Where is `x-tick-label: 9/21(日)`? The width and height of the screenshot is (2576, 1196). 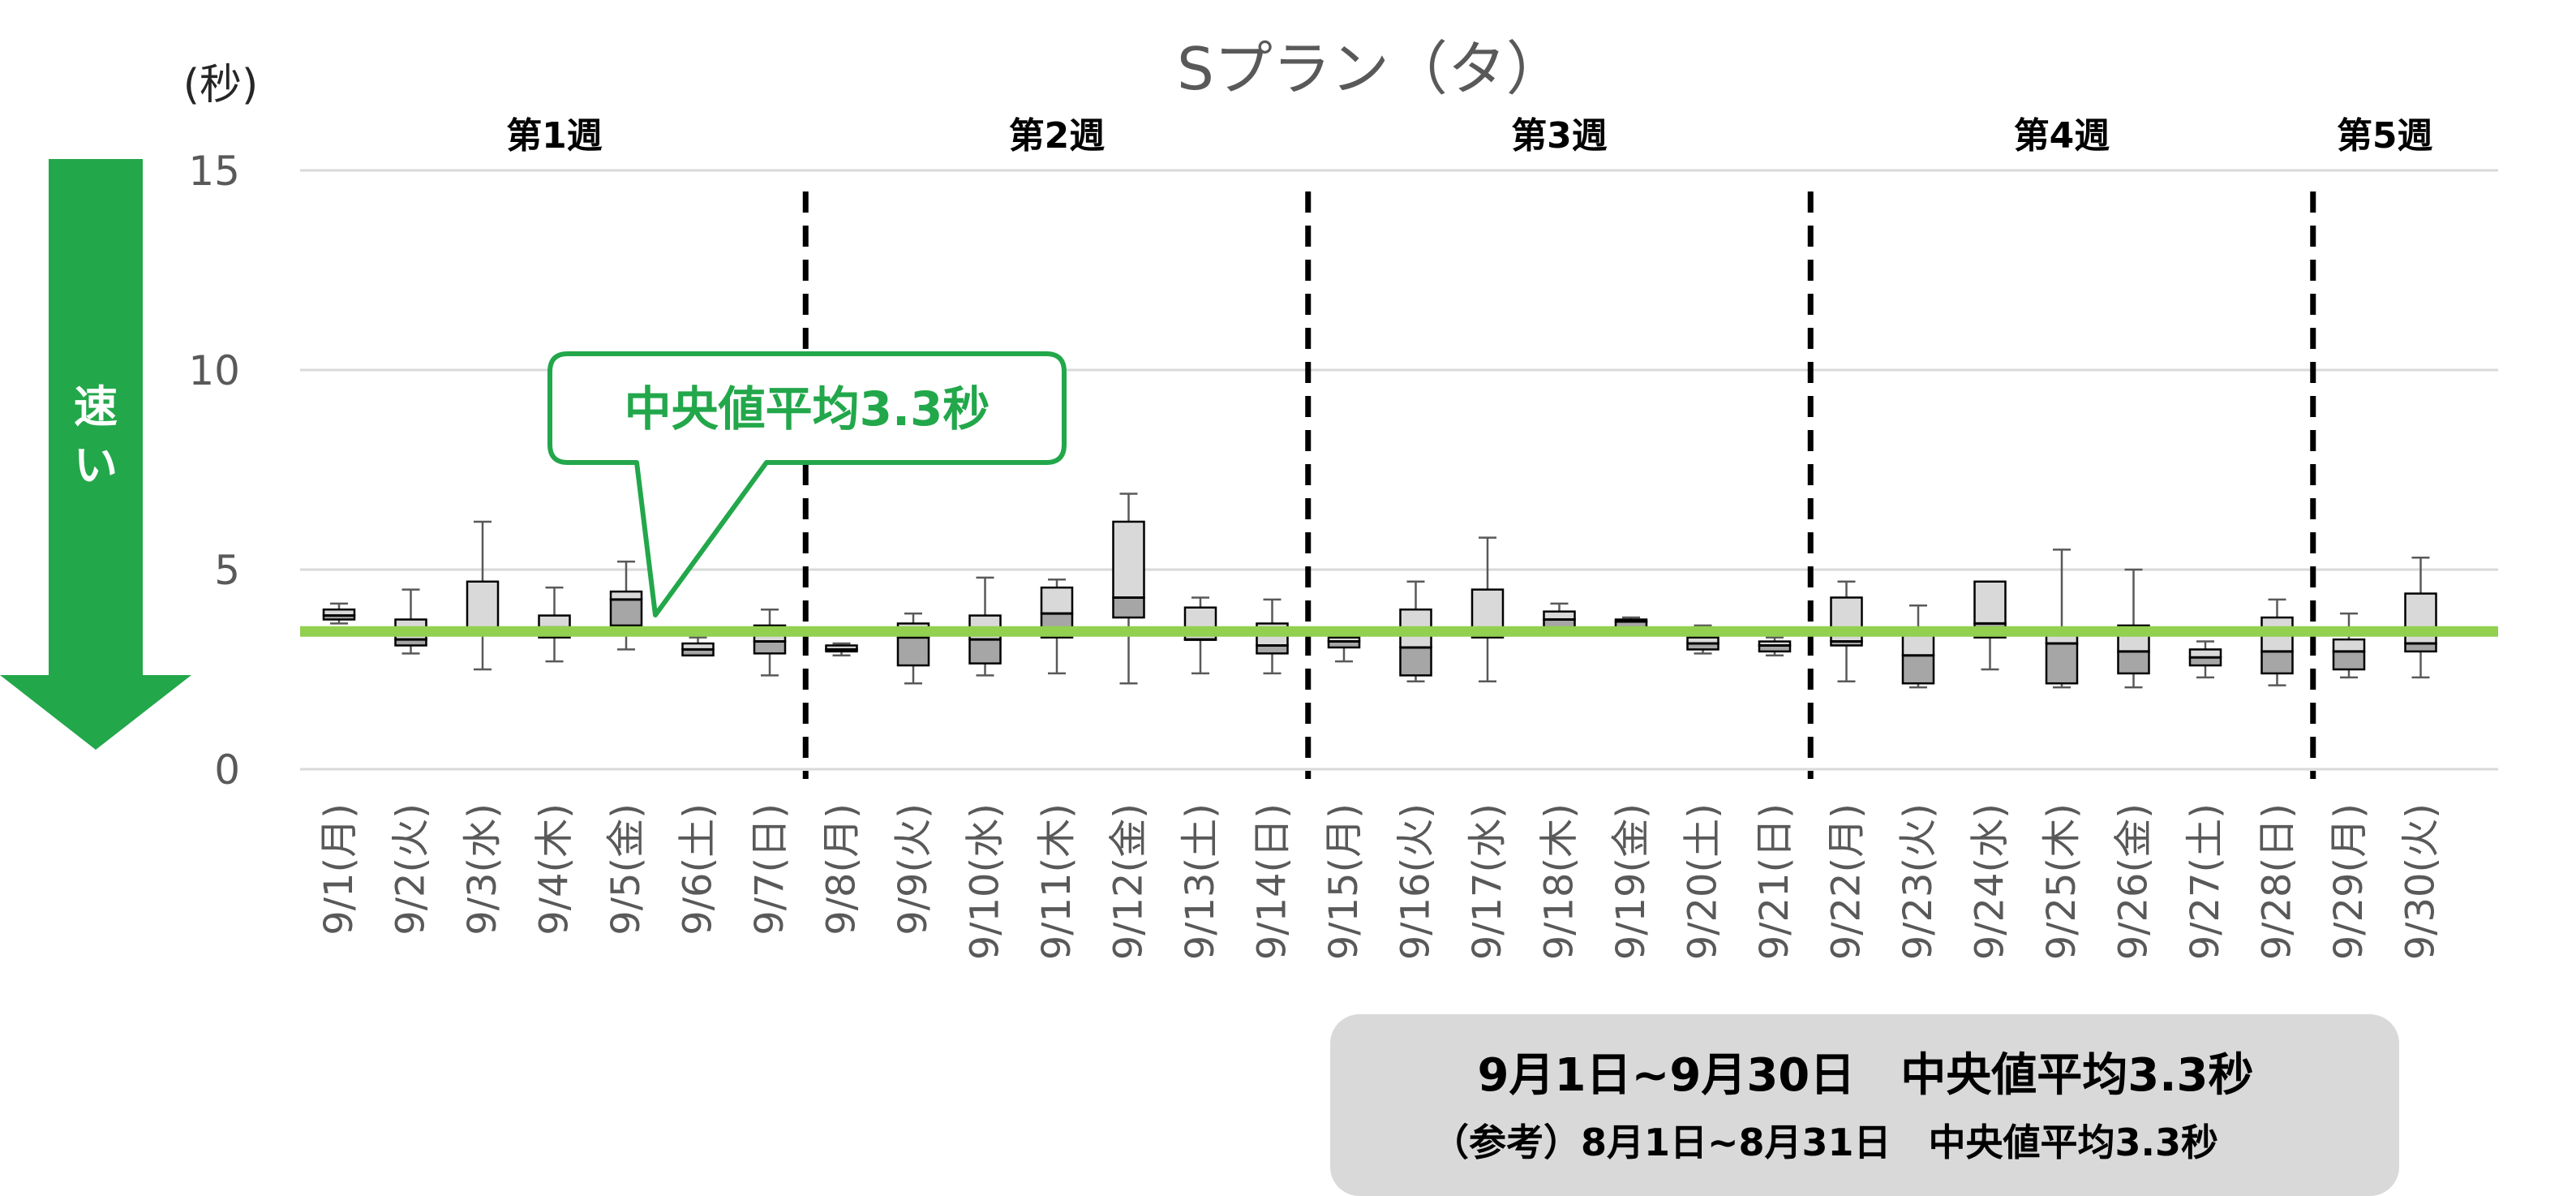 x-tick-label: 9/21(日) is located at coordinates (1774, 881).